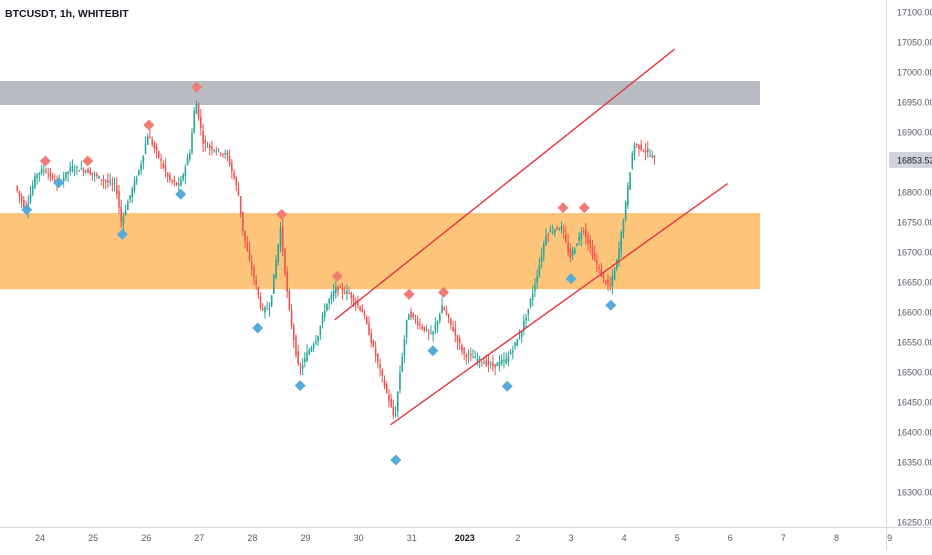 The image size is (932, 555). What do you see at coordinates (40, 538) in the screenshot?
I see `x-tick-label: 24` at bounding box center [40, 538].